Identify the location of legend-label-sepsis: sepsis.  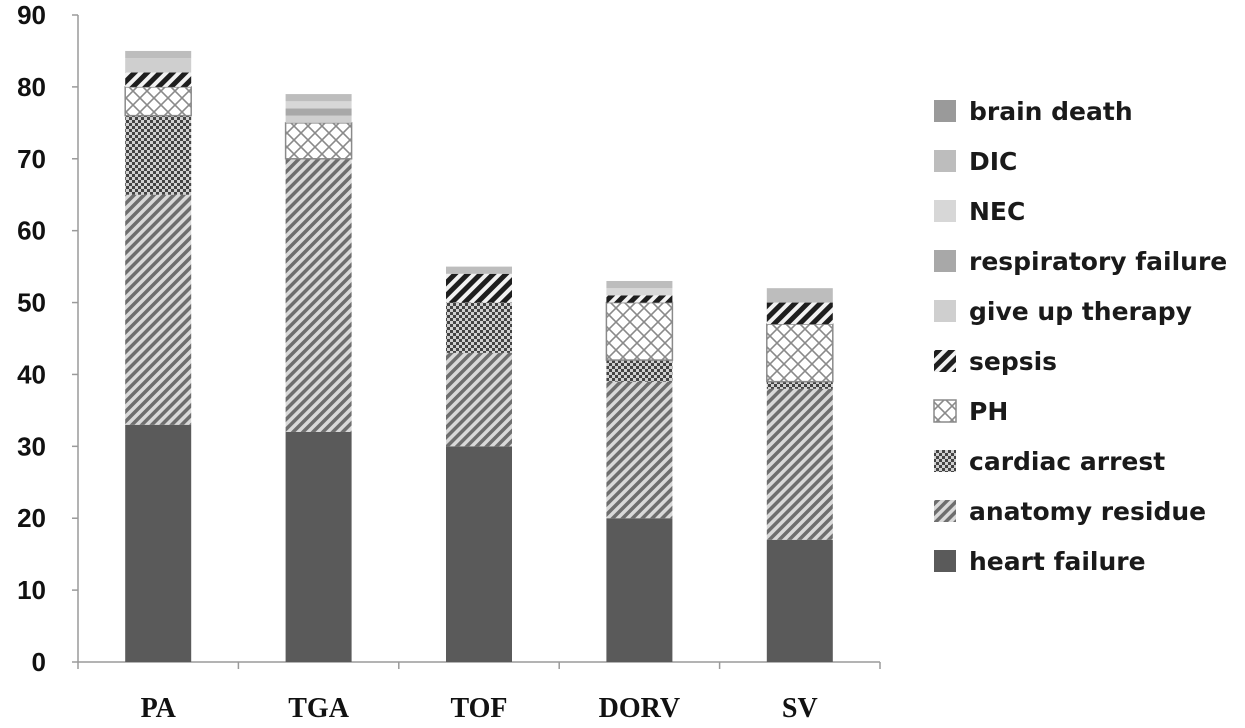
(1013, 361).